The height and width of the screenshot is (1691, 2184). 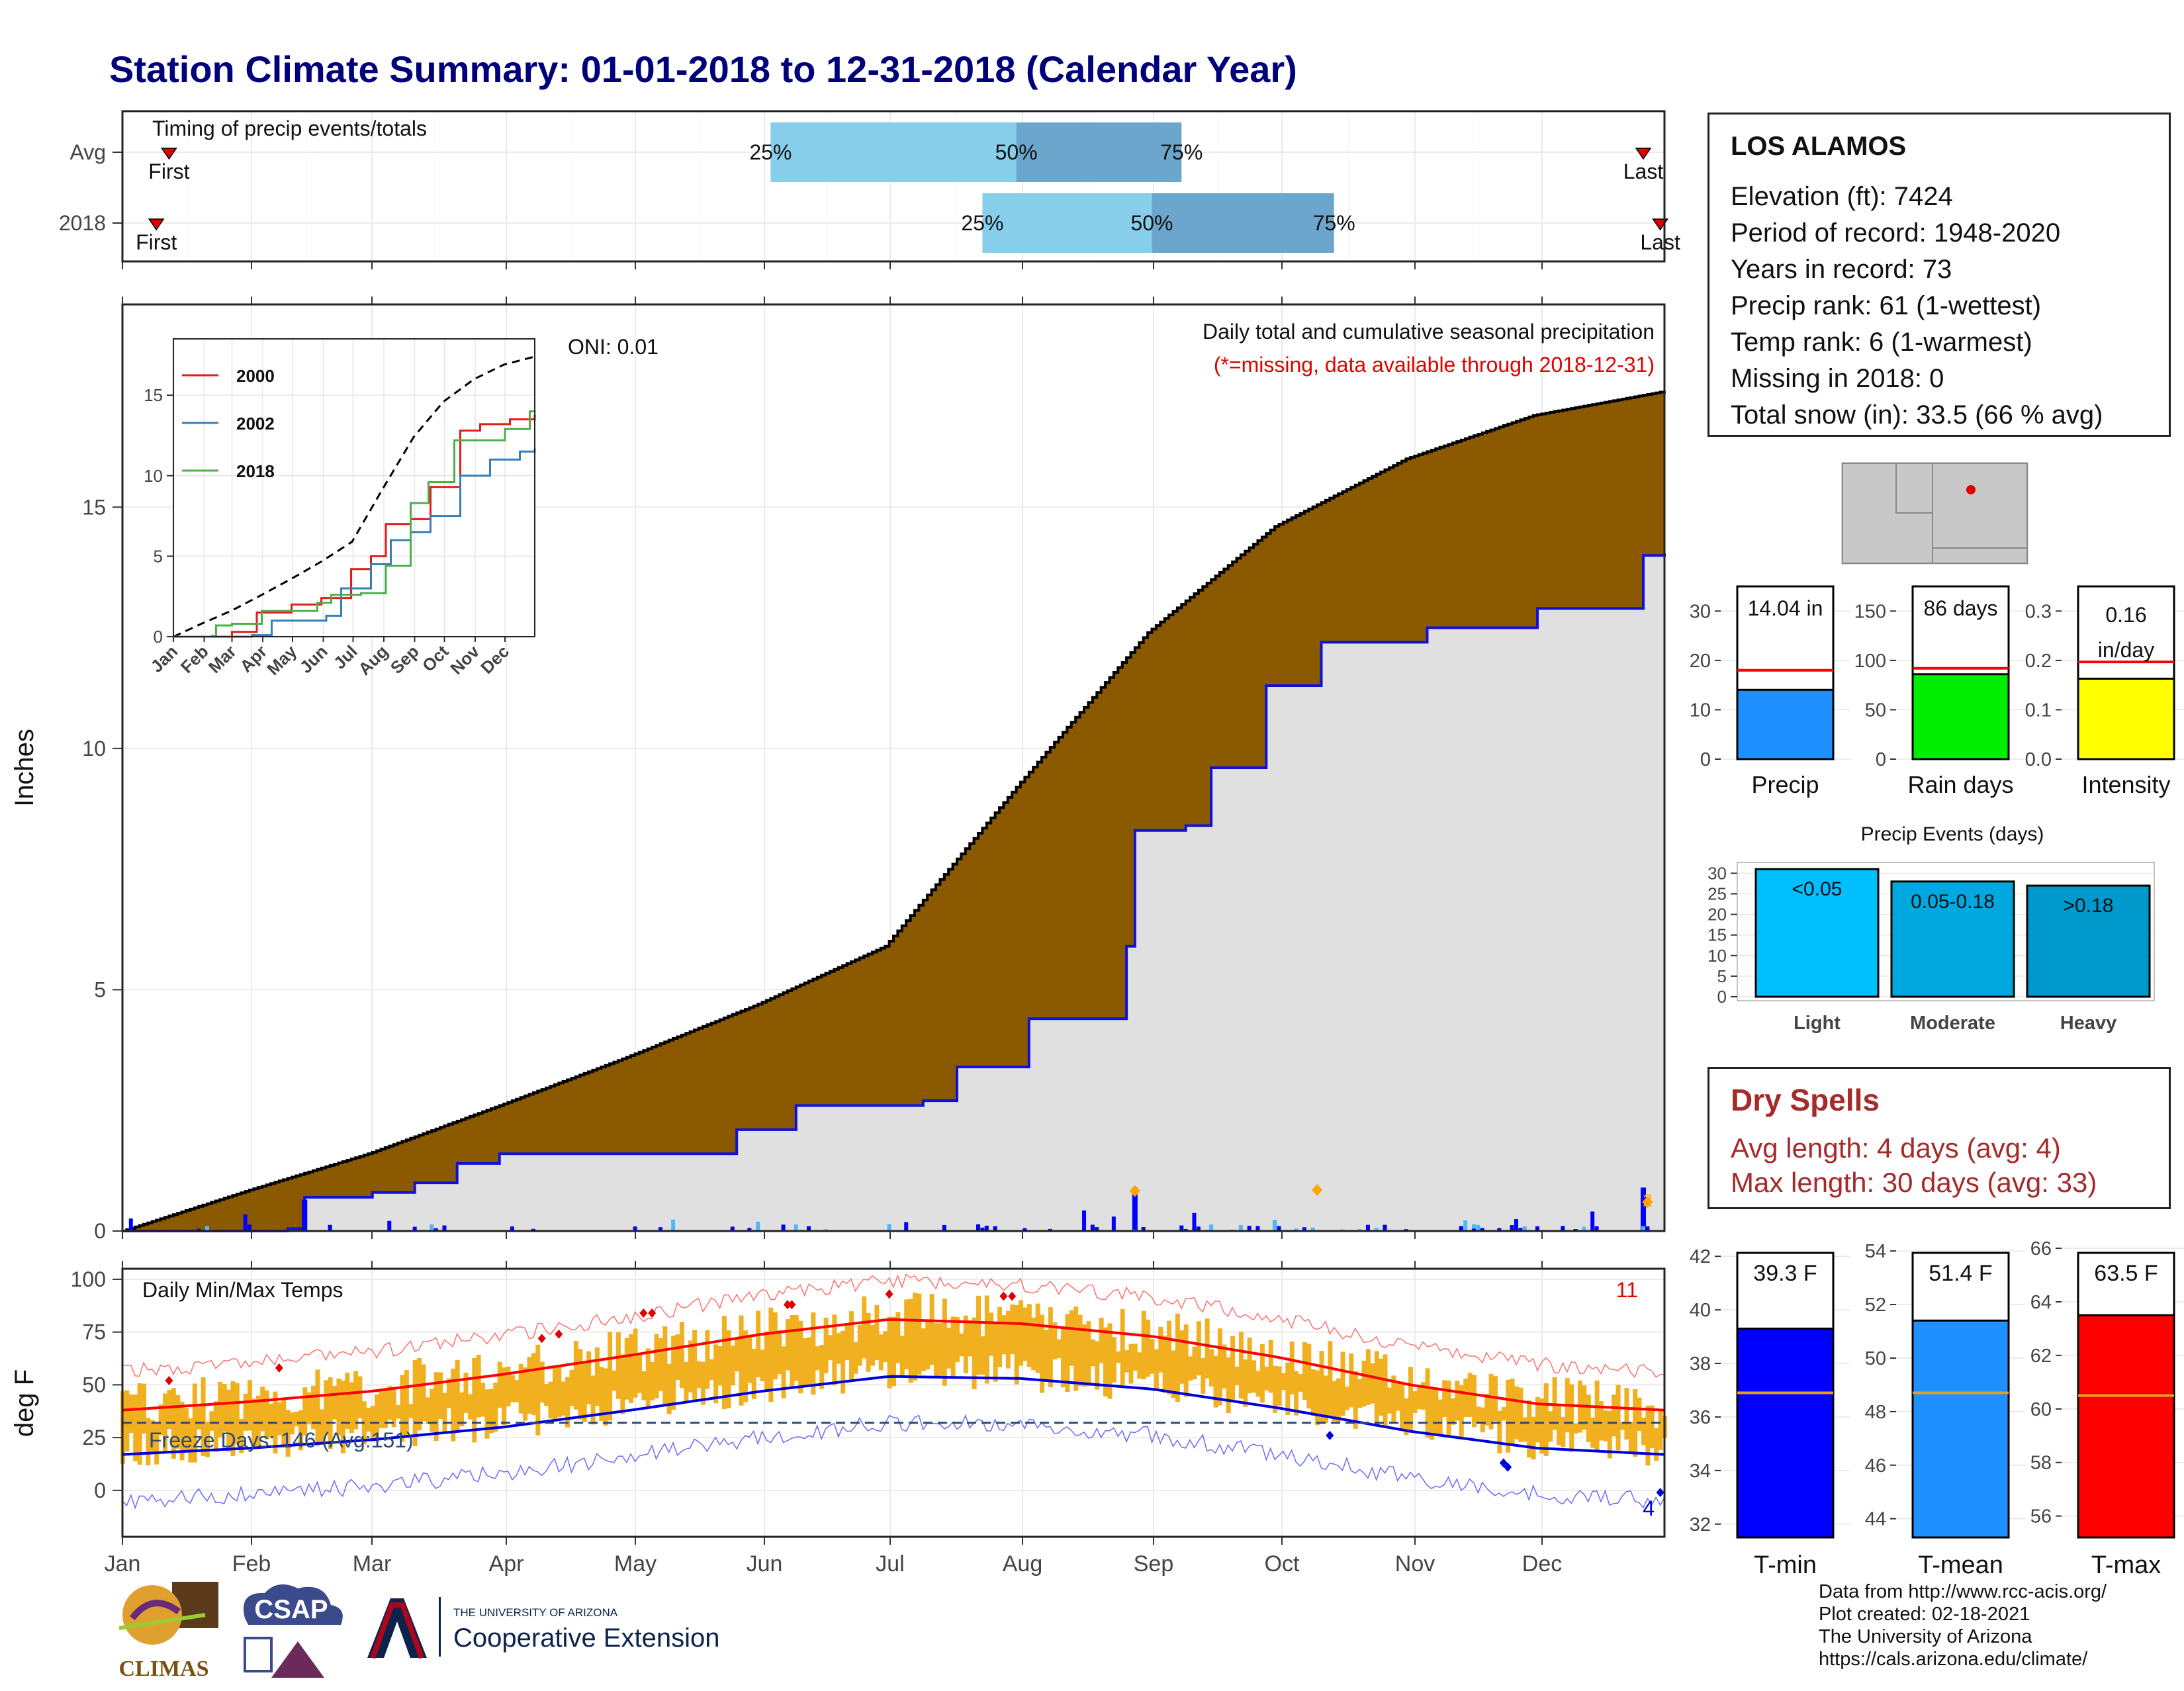 What do you see at coordinates (2125, 785) in the screenshot?
I see `precip-bar-label: Intensity` at bounding box center [2125, 785].